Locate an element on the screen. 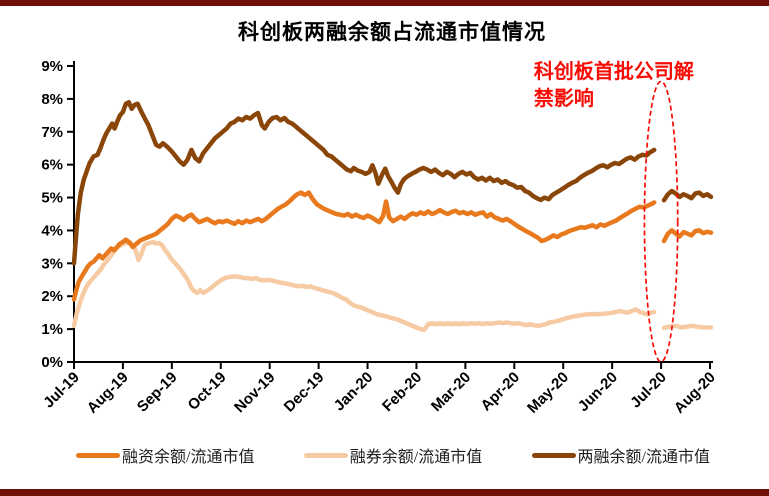  y-tick-label: 7% is located at coordinates (52, 132).